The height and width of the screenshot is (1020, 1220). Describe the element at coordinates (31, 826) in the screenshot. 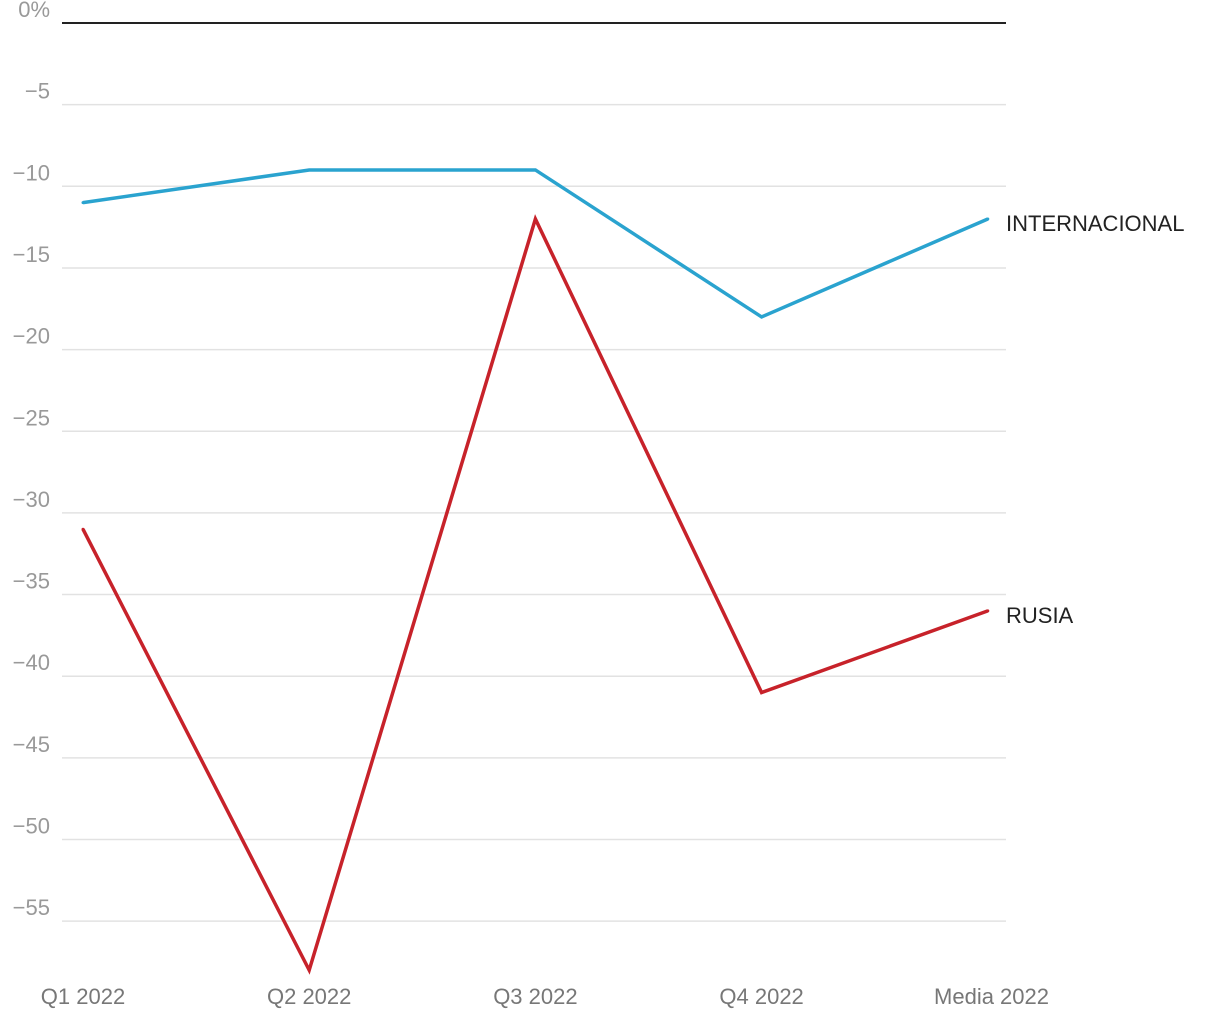

I see `y-tick-label: −50` at that location.